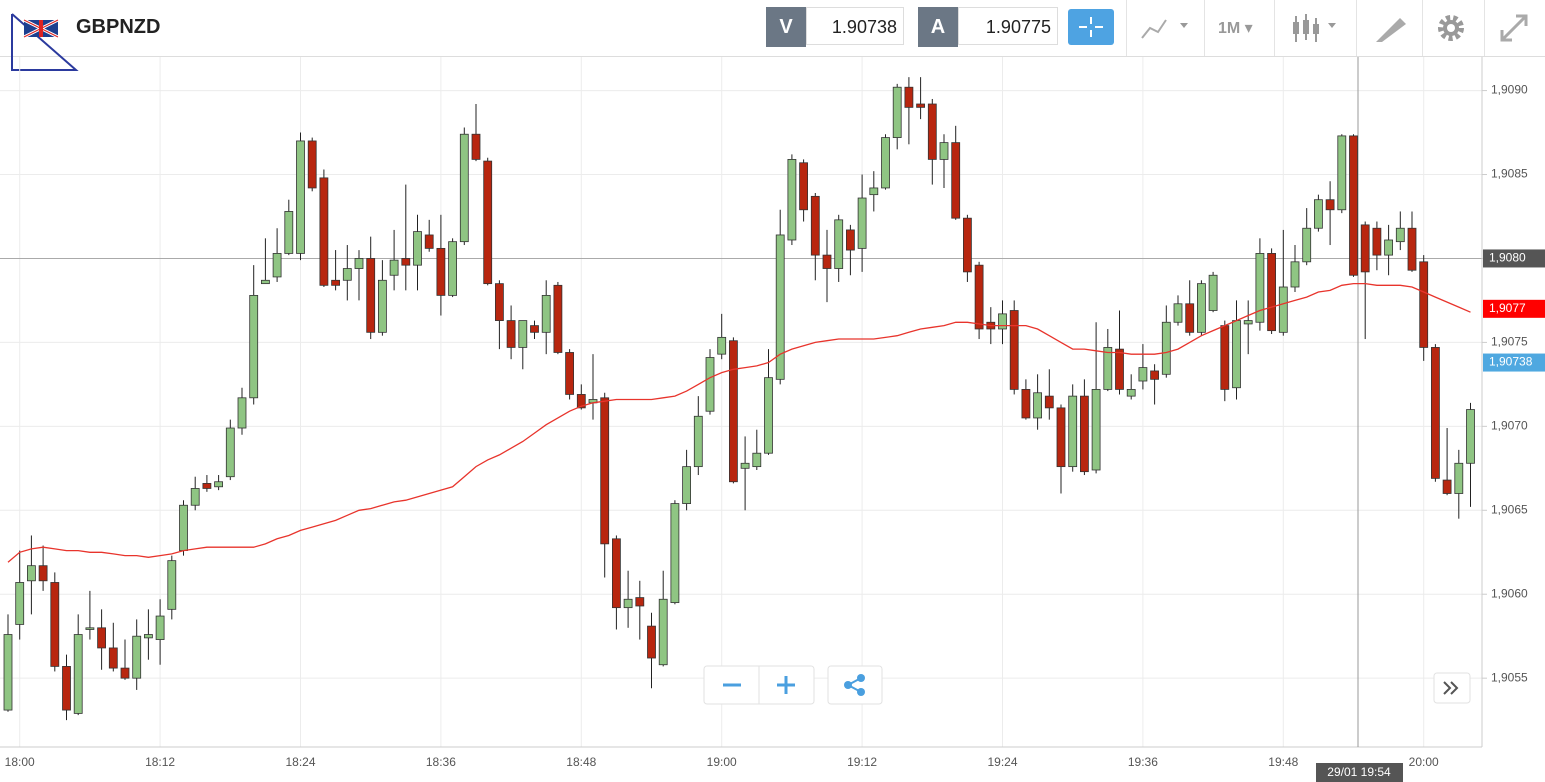 The width and height of the screenshot is (1545, 782). I want to click on y-tick-label: 1,9055, so click(1509, 677).